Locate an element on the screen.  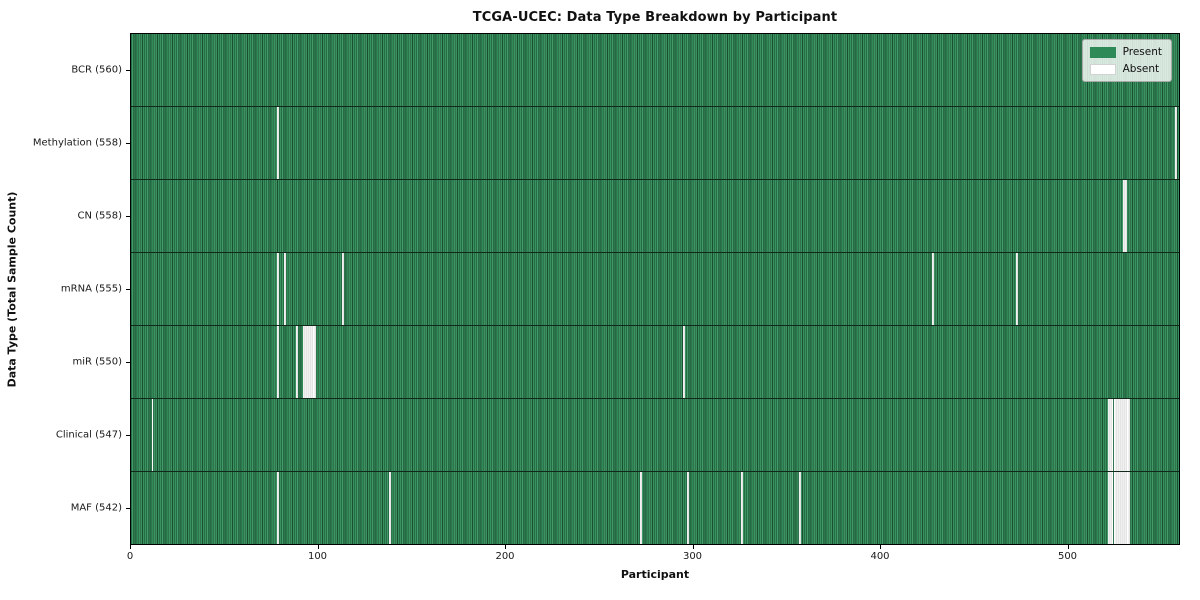
x-tick-label: 200 is located at coordinates (505, 556).